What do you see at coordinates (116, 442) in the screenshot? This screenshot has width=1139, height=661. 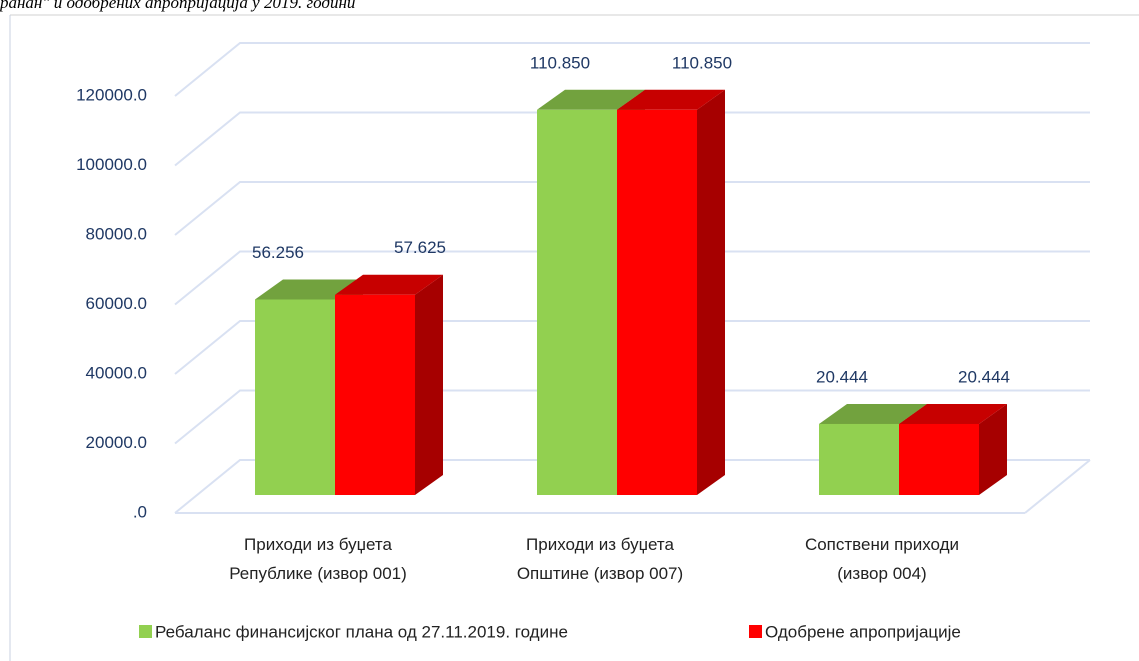 I see `y-tick-label: 20000.0` at bounding box center [116, 442].